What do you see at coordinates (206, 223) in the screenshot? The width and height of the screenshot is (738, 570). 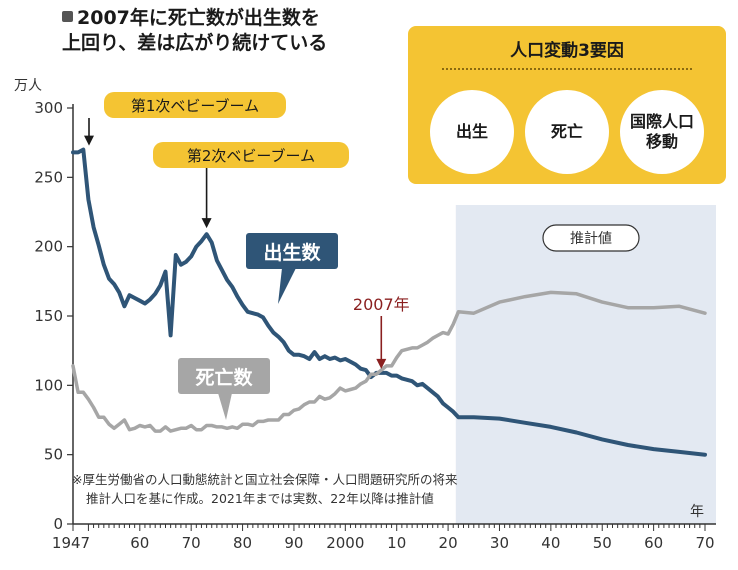 I see `arrow-baby-boom-2-head` at bounding box center [206, 223].